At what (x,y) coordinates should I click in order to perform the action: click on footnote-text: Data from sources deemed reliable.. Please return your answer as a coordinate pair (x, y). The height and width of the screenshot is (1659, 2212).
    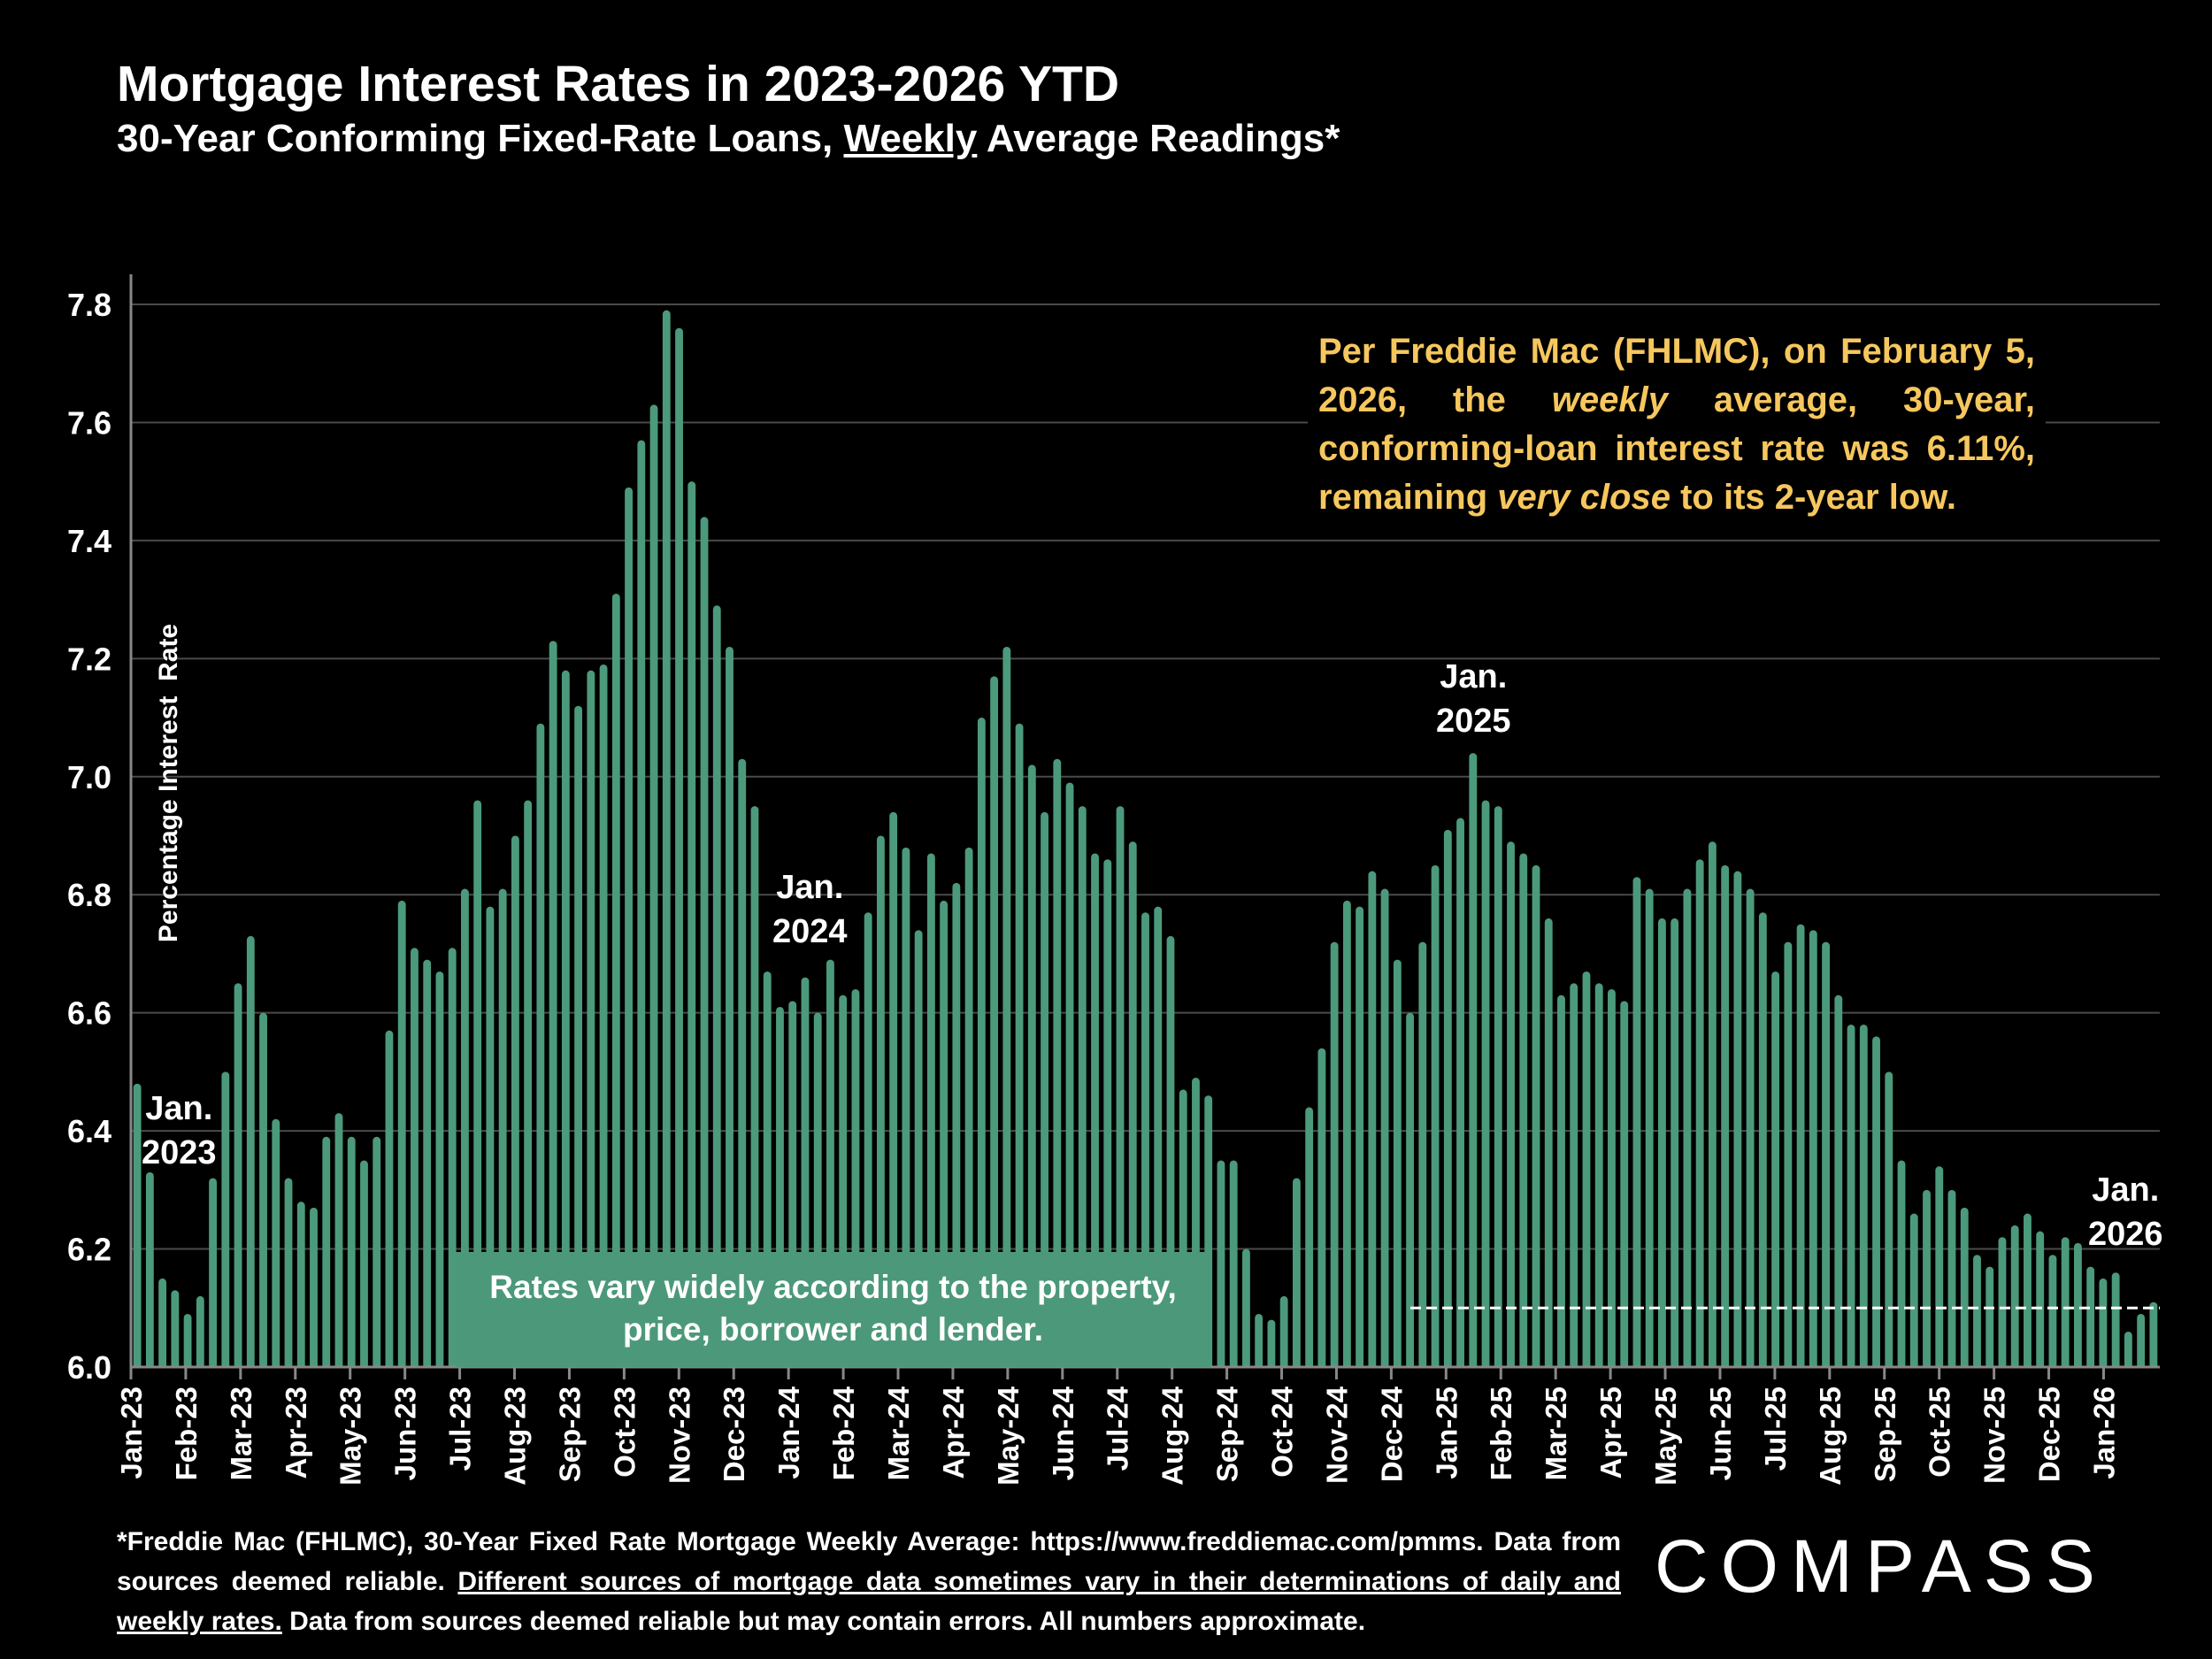
    Looking at the image, I should click on (870, 1562).